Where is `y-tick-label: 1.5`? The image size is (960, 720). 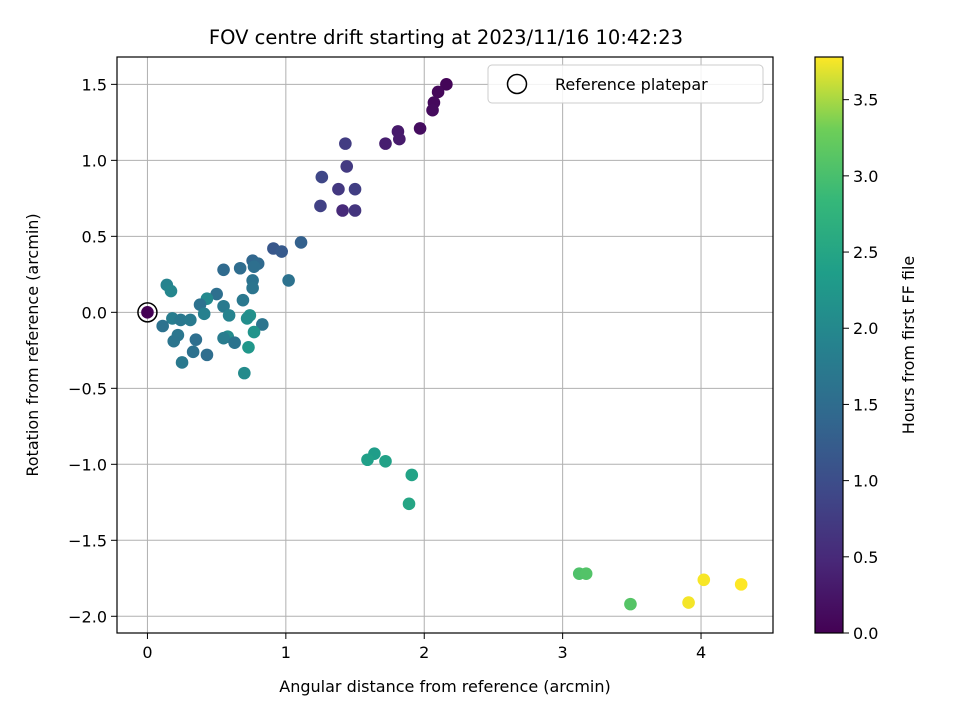 y-tick-label: 1.5 is located at coordinates (94, 84).